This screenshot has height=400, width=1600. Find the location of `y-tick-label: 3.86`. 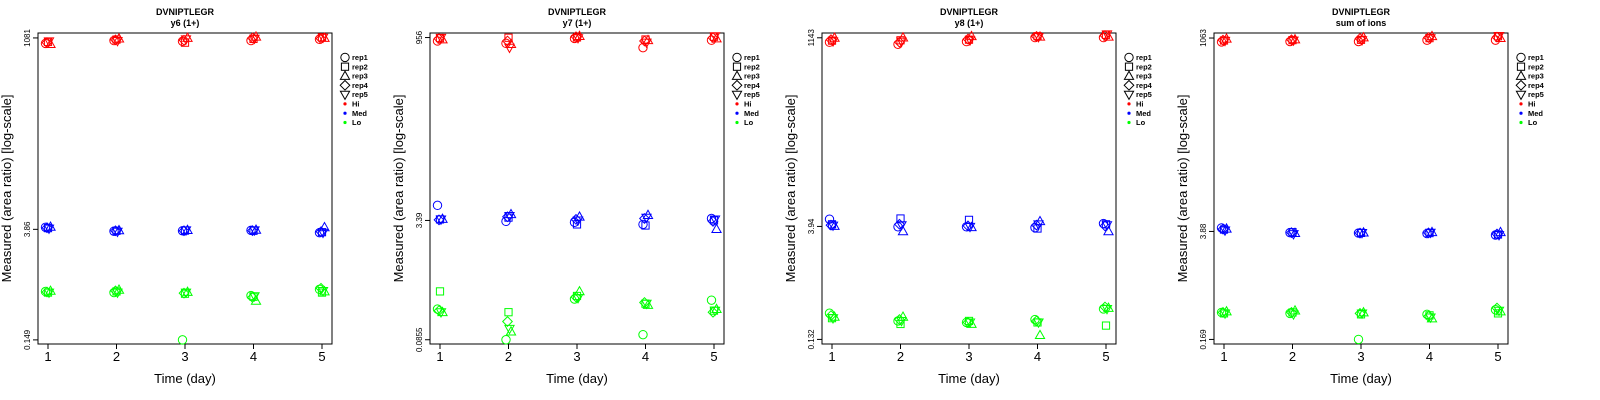

y-tick-label: 3.86 is located at coordinates (27, 229).